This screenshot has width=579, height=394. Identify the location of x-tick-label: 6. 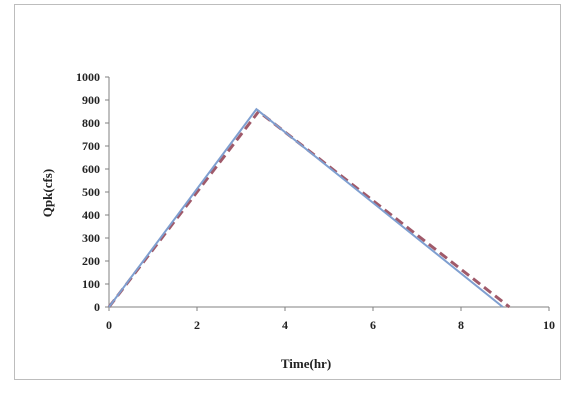
(373, 325).